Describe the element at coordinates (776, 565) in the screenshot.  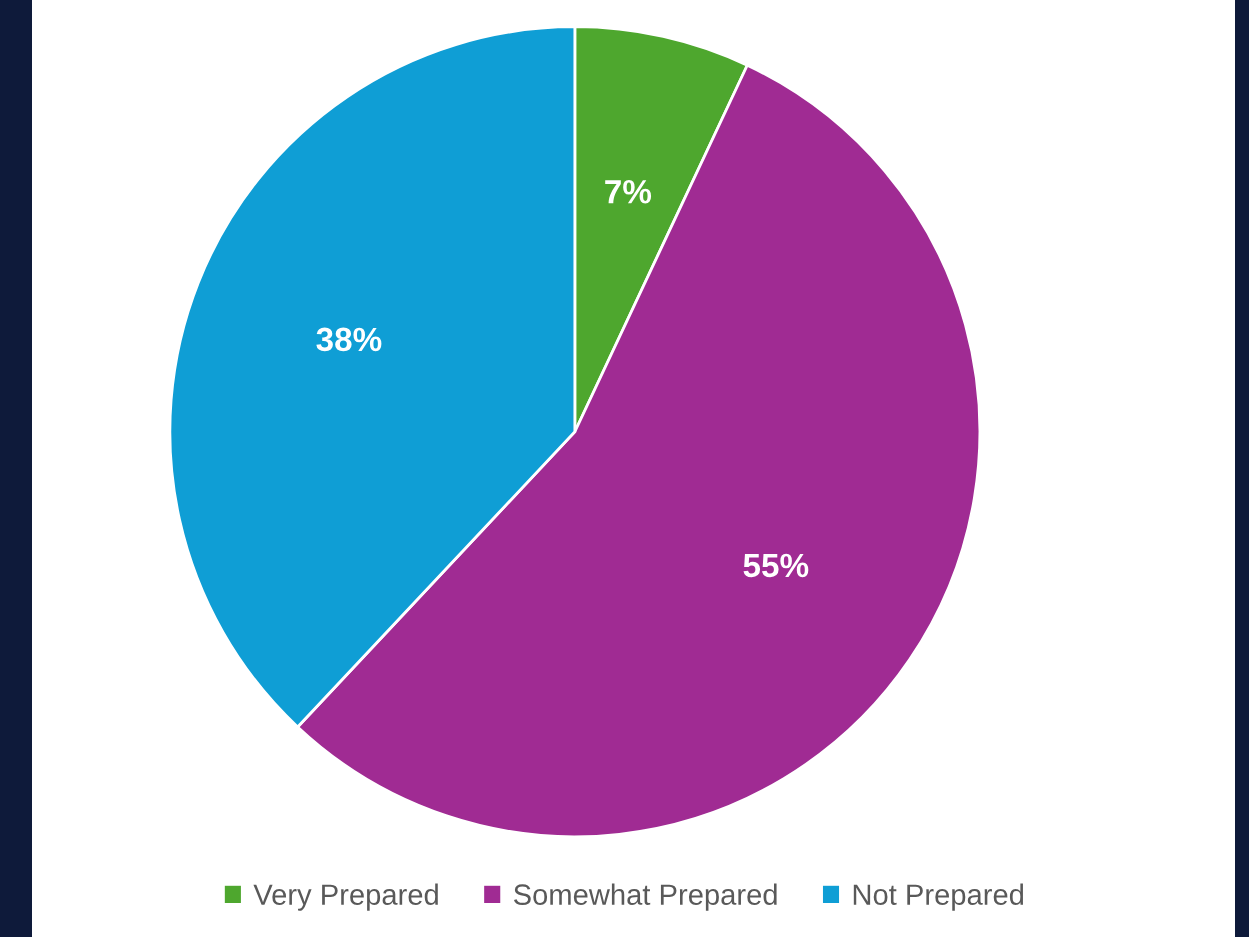
I see `data-label: 55%` at that location.